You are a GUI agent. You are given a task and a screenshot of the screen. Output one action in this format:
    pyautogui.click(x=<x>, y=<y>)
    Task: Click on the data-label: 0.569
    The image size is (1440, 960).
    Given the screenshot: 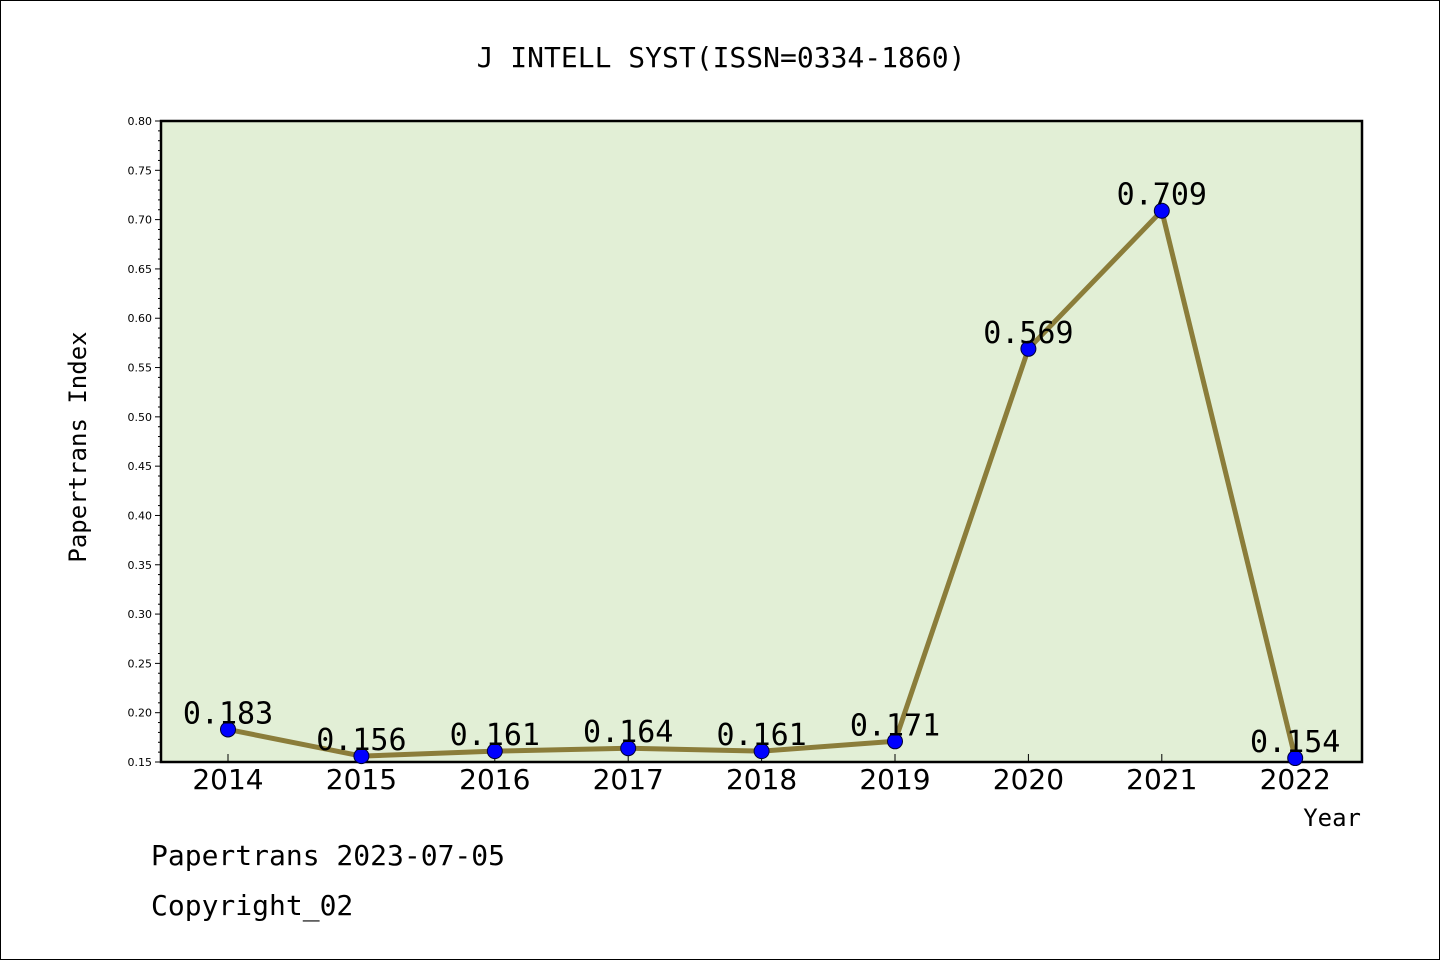 What is the action you would take?
    pyautogui.click(x=1028, y=333)
    